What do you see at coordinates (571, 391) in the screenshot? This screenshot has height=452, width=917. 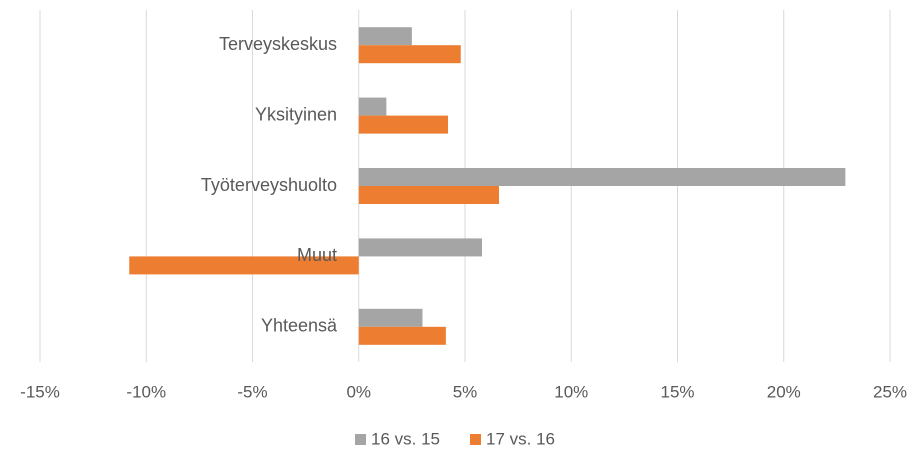 I see `x-tick-label: 10%` at bounding box center [571, 391].